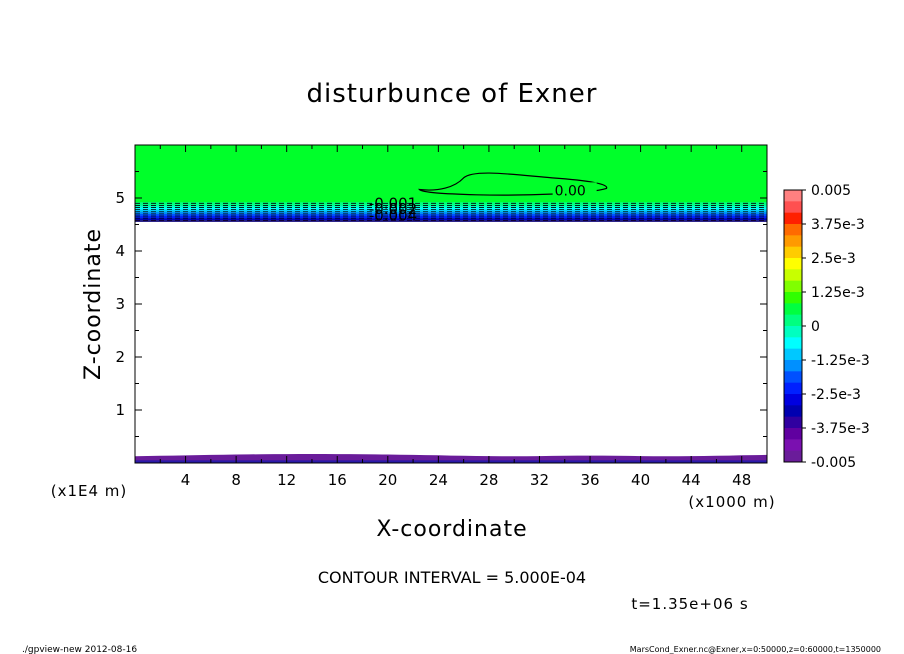 The width and height of the screenshot is (904, 654). Describe the element at coordinates (836, 395) in the screenshot. I see `colorbar-label: -2.5e-3` at that location.